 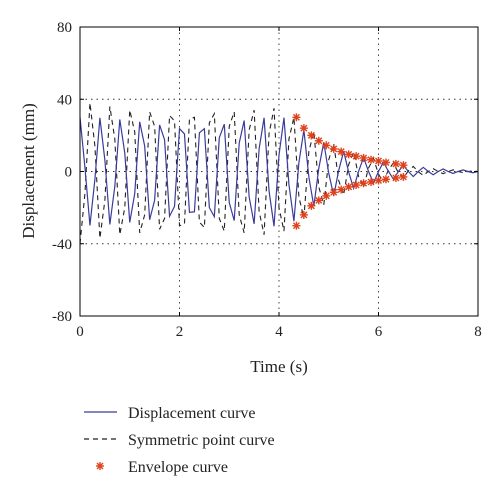 What do you see at coordinates (178, 467) in the screenshot?
I see `legend-label-envelope-curve: Envelope curve` at bounding box center [178, 467].